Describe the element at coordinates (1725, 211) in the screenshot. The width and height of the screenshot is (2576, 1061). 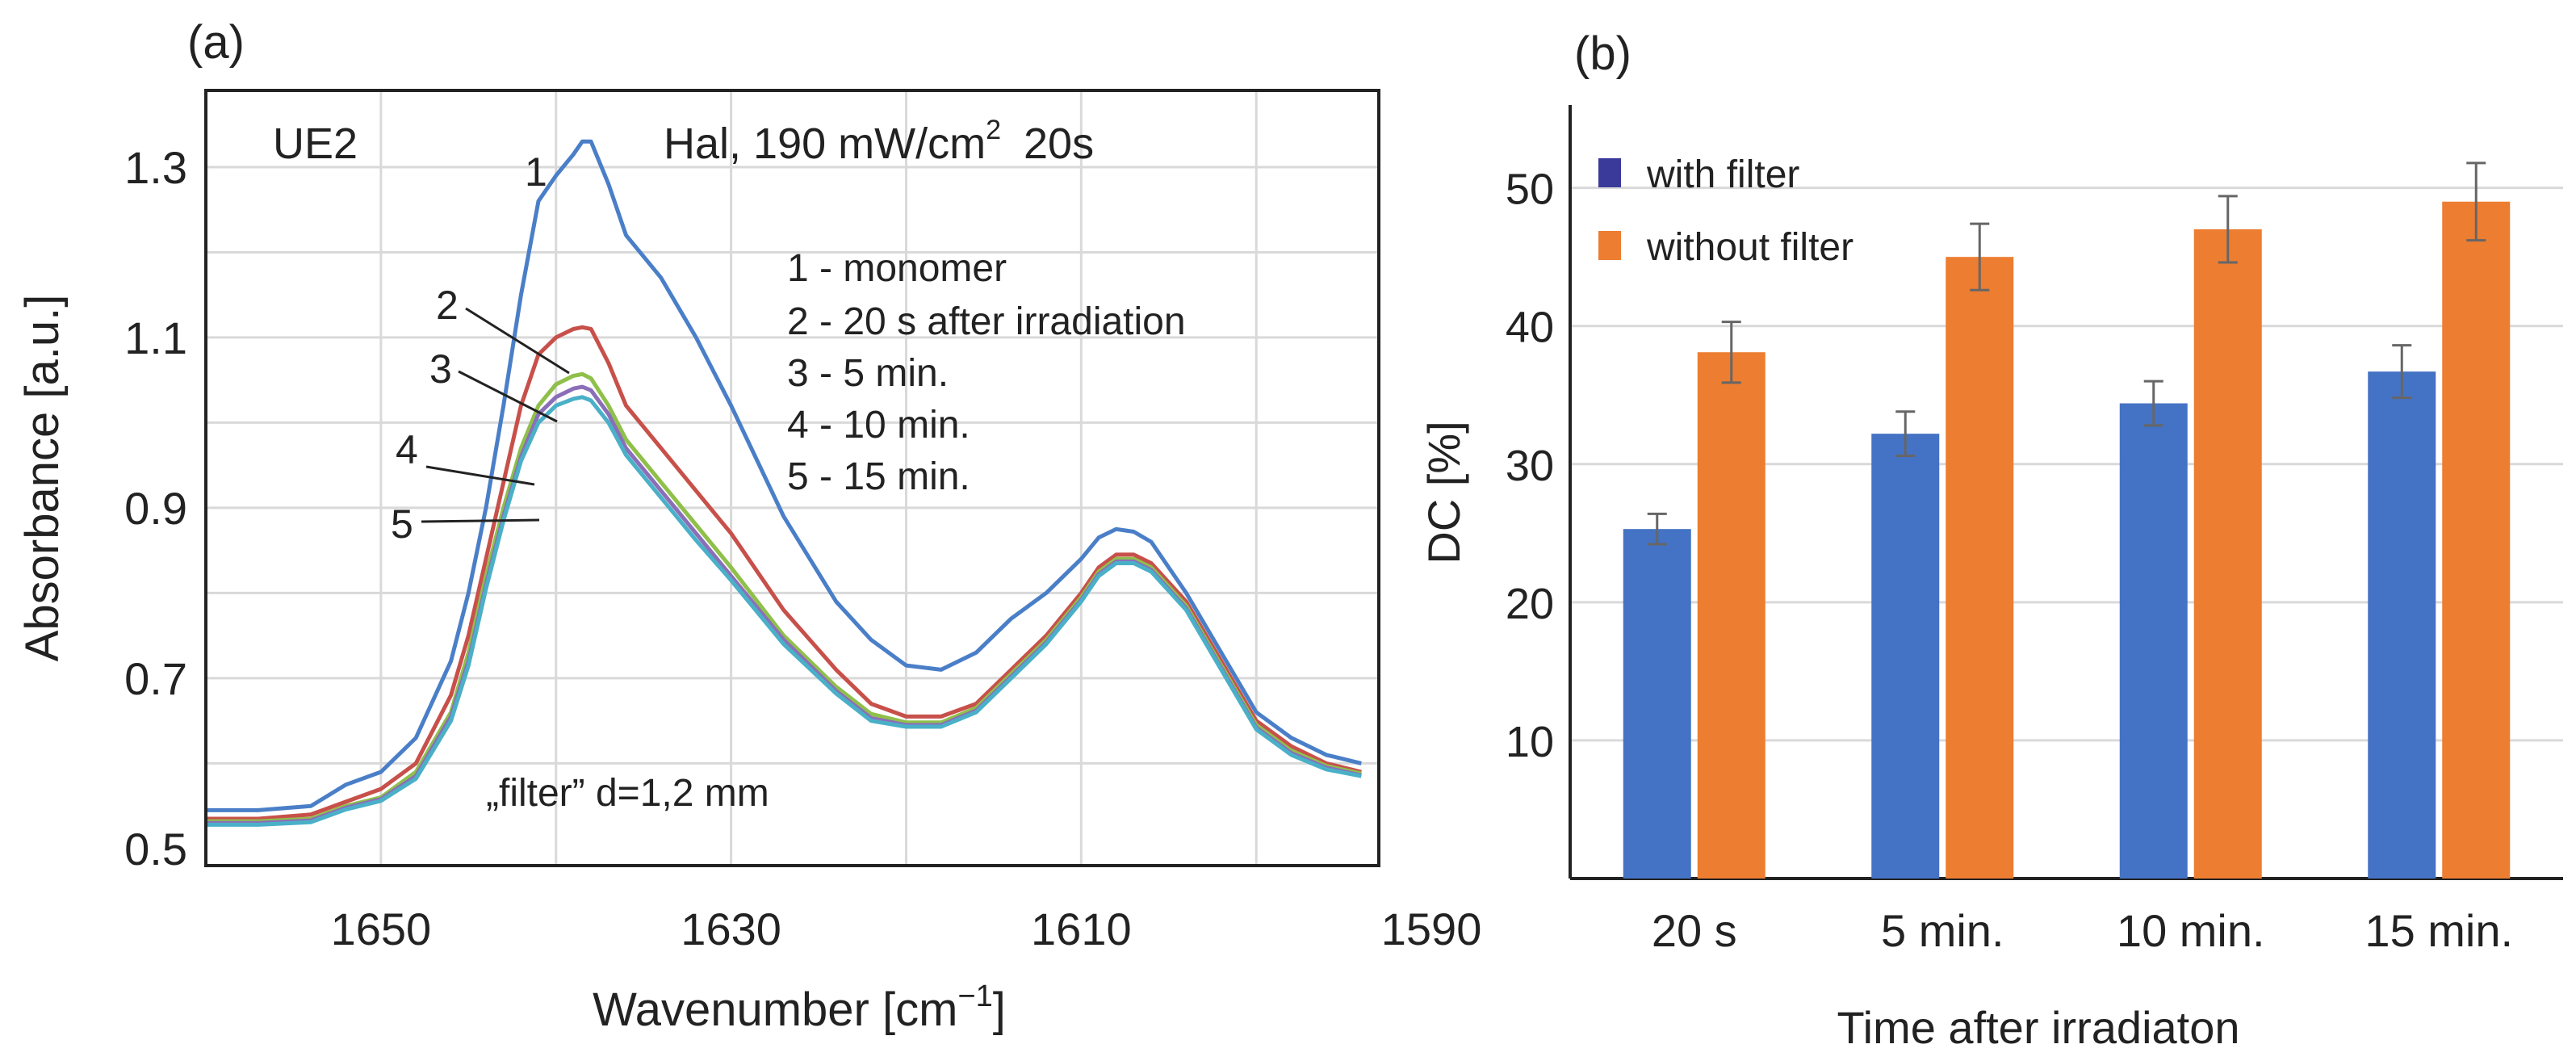
I see `panel-b-legend: with filter without filter` at that location.